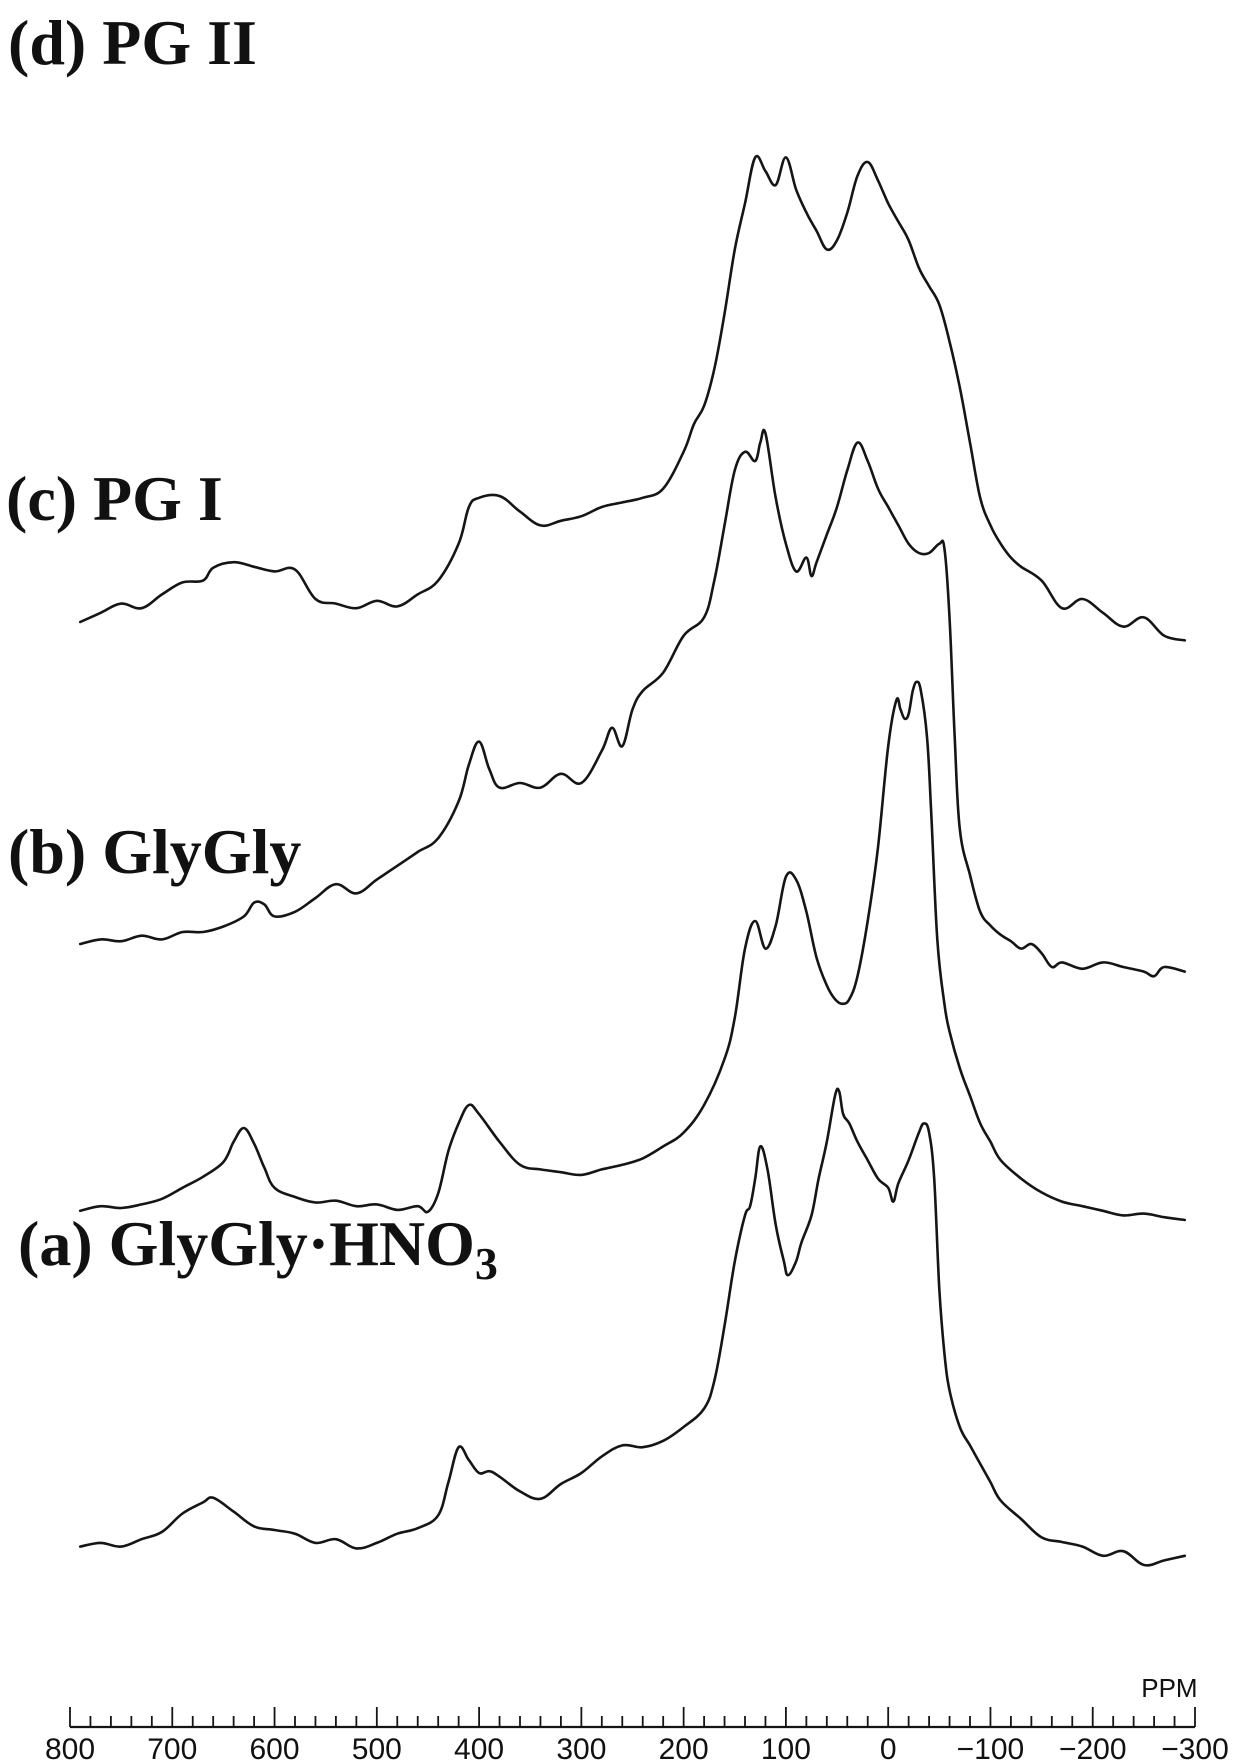 The width and height of the screenshot is (1240, 1763). I want to click on x-tick-label: 500, so click(377, 1748).